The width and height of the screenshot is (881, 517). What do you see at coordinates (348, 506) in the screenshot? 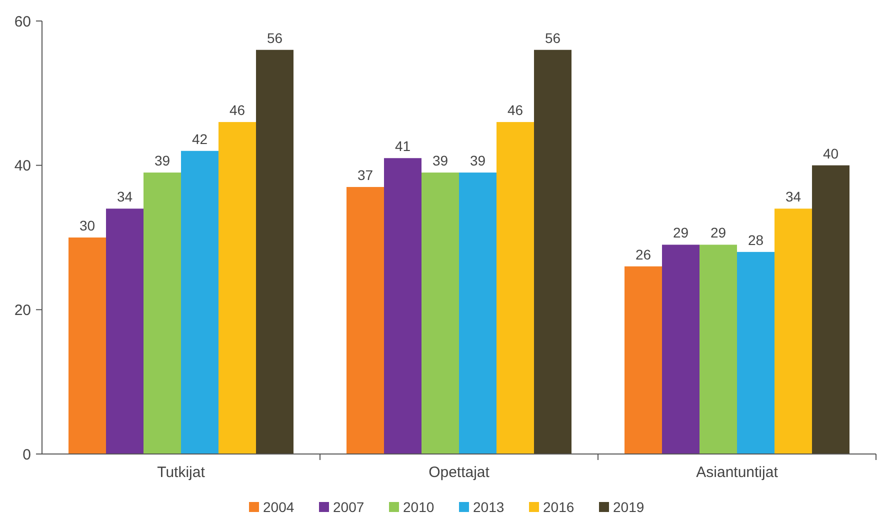
I see `legend-label: 2007` at bounding box center [348, 506].